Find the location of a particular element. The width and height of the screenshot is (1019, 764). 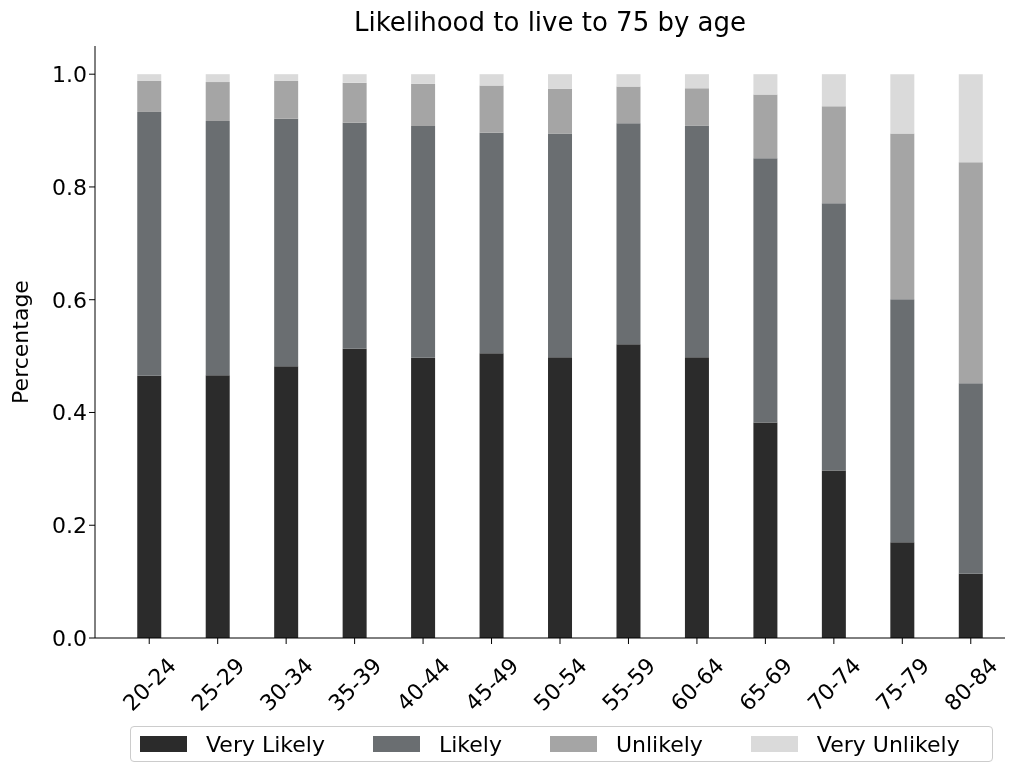

chart-title: Likelihood to live to 75 by age is located at coordinates (550, 22).